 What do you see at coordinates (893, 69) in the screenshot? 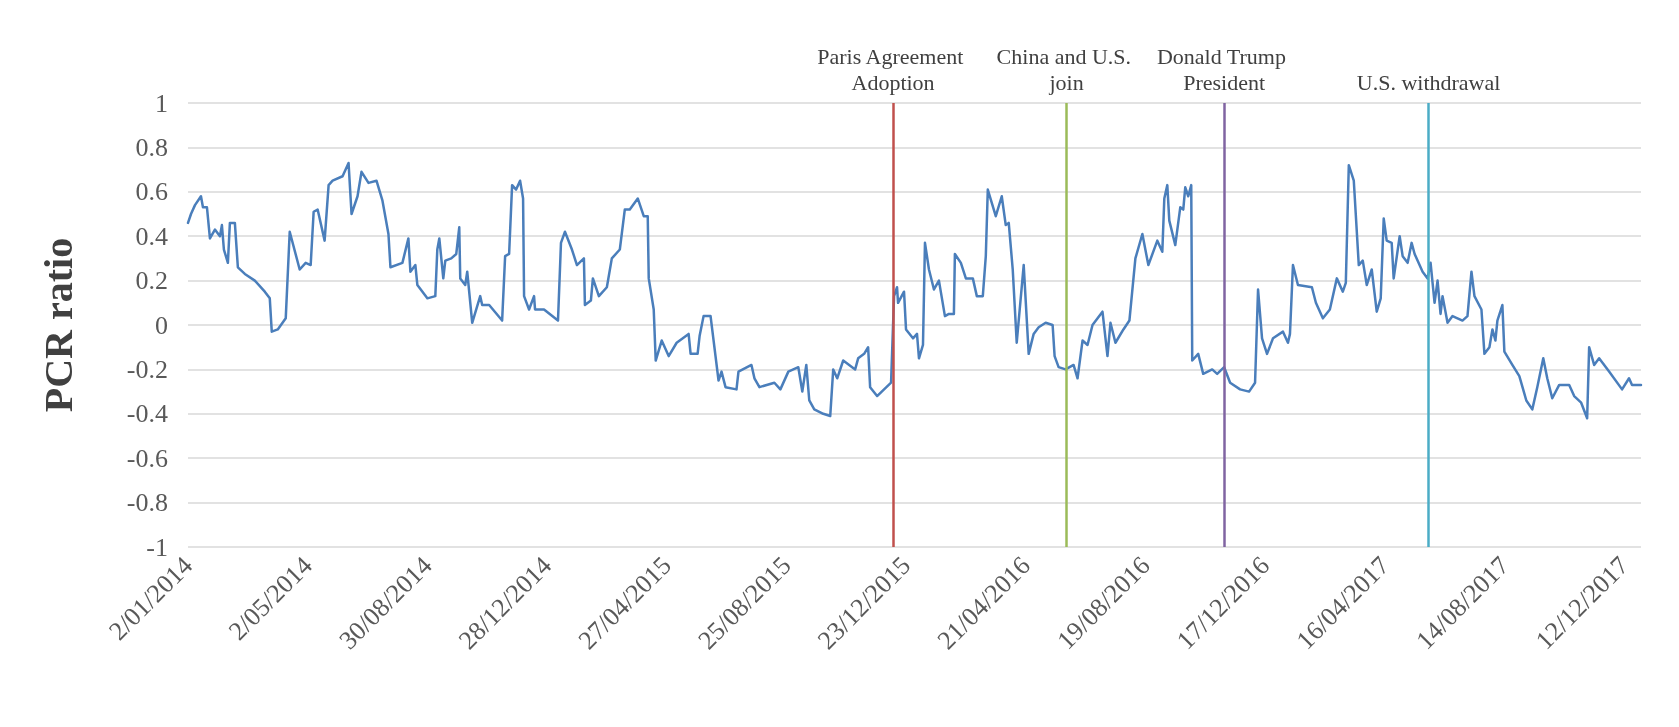
I see `ref-line-label: Paris Agreement Adoption` at bounding box center [893, 69].